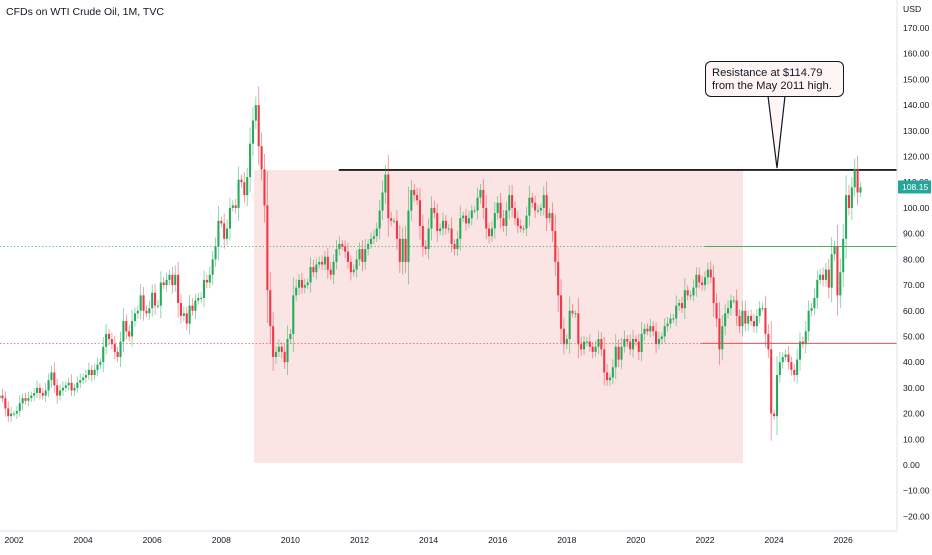 The width and height of the screenshot is (932, 555). What do you see at coordinates (915, 187) in the screenshot?
I see `last-price-label: 108.15` at bounding box center [915, 187].